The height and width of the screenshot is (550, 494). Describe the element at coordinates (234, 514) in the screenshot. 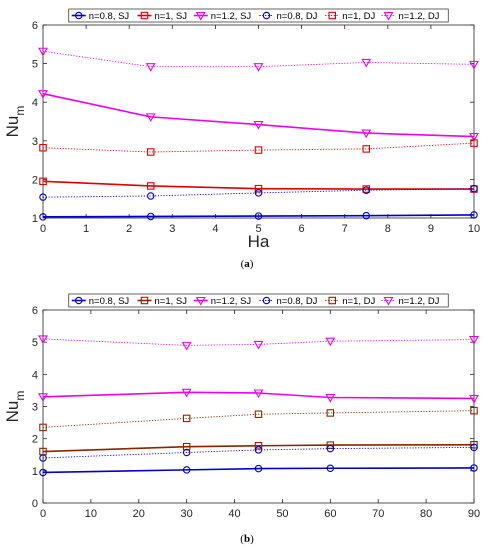

I see `x-tick-label: 40` at that location.